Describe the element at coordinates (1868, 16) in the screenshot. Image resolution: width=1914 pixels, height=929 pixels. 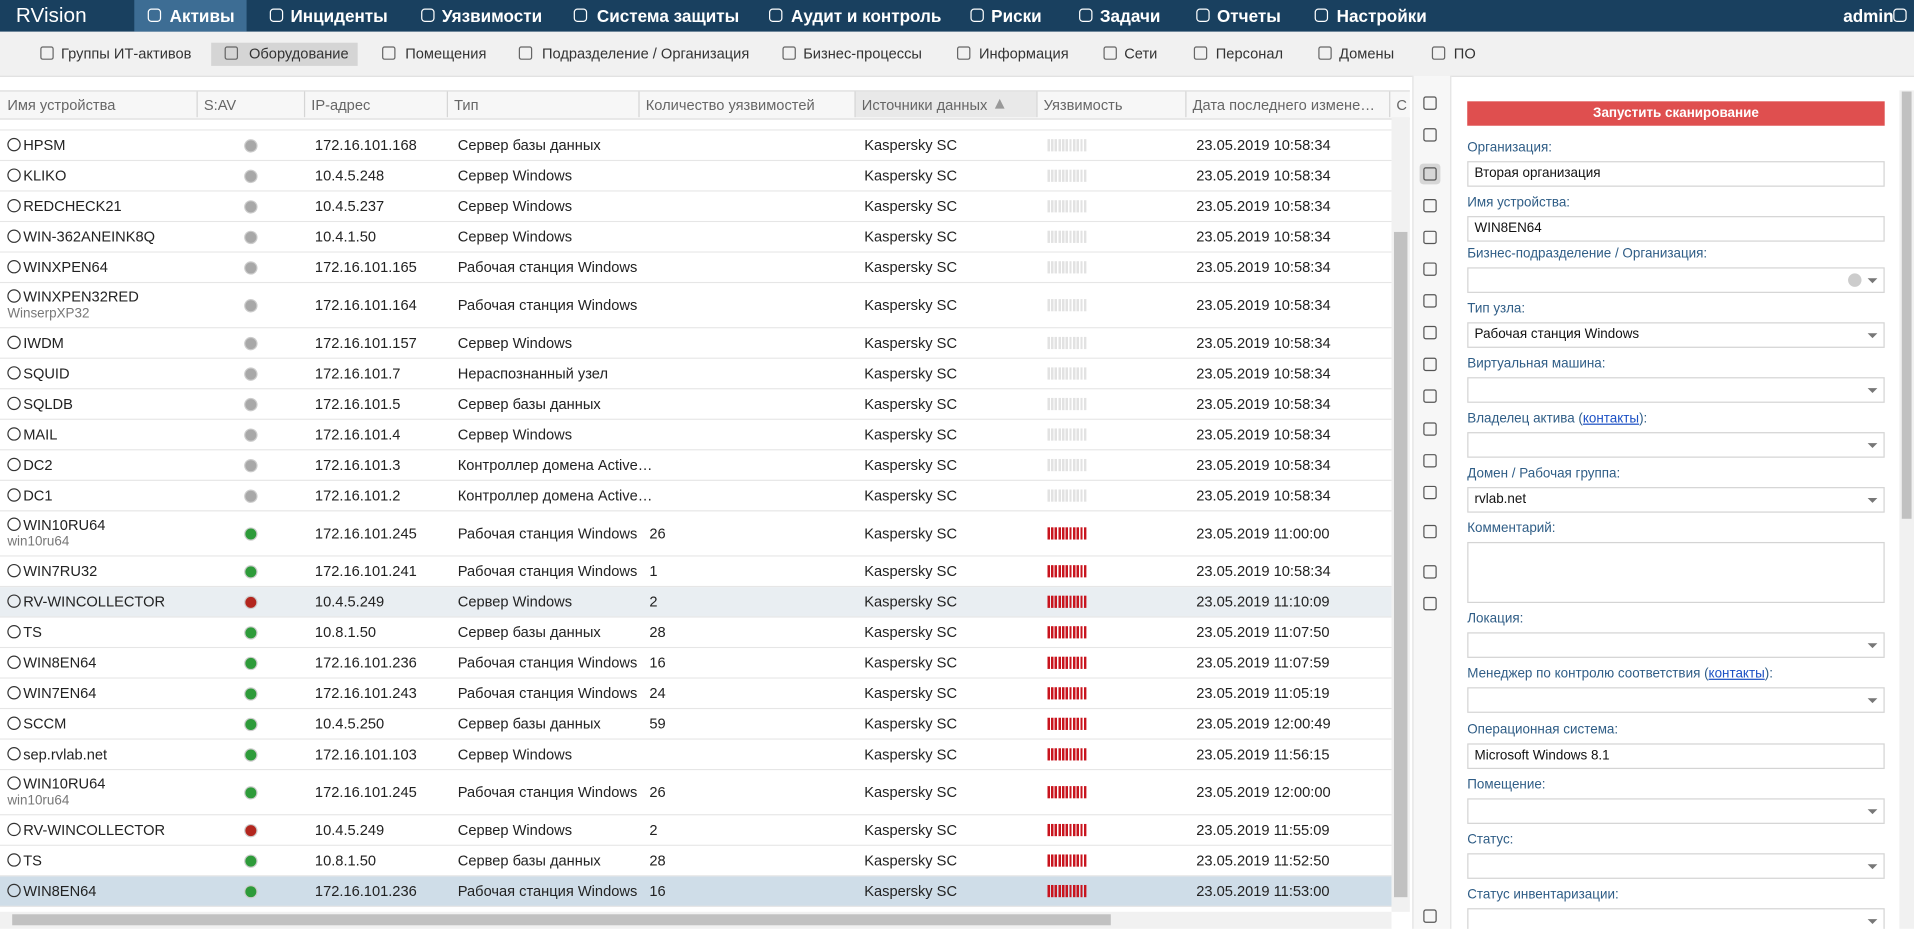
I see `user-name: admin` at that location.